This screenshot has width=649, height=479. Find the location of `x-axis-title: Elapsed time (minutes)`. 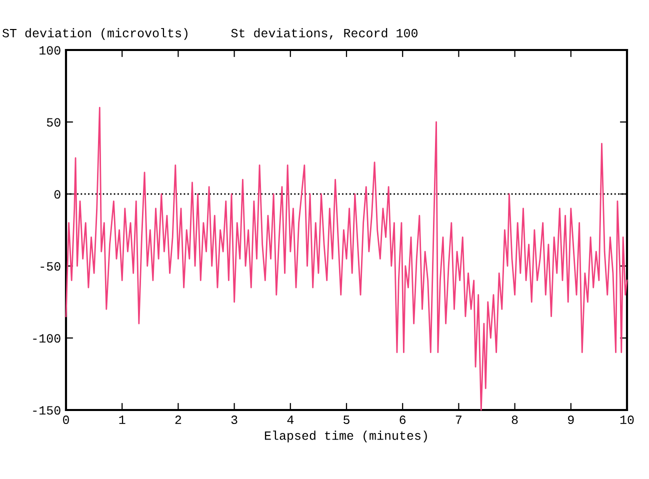

x-axis-title: Elapsed time (minutes) is located at coordinates (345, 436).